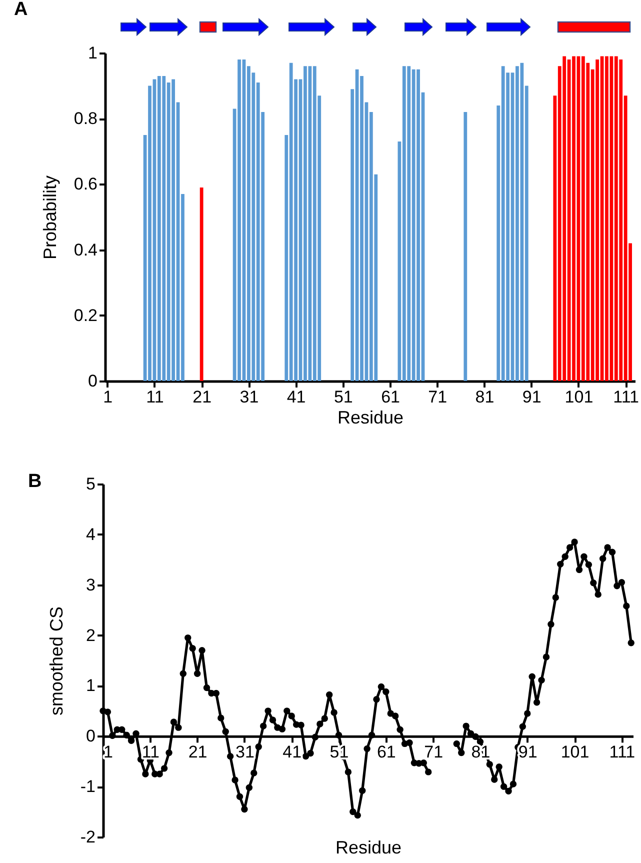 The image size is (641, 863). Describe the element at coordinates (86, 315) in the screenshot. I see `y-tick-label: 0.2` at that location.